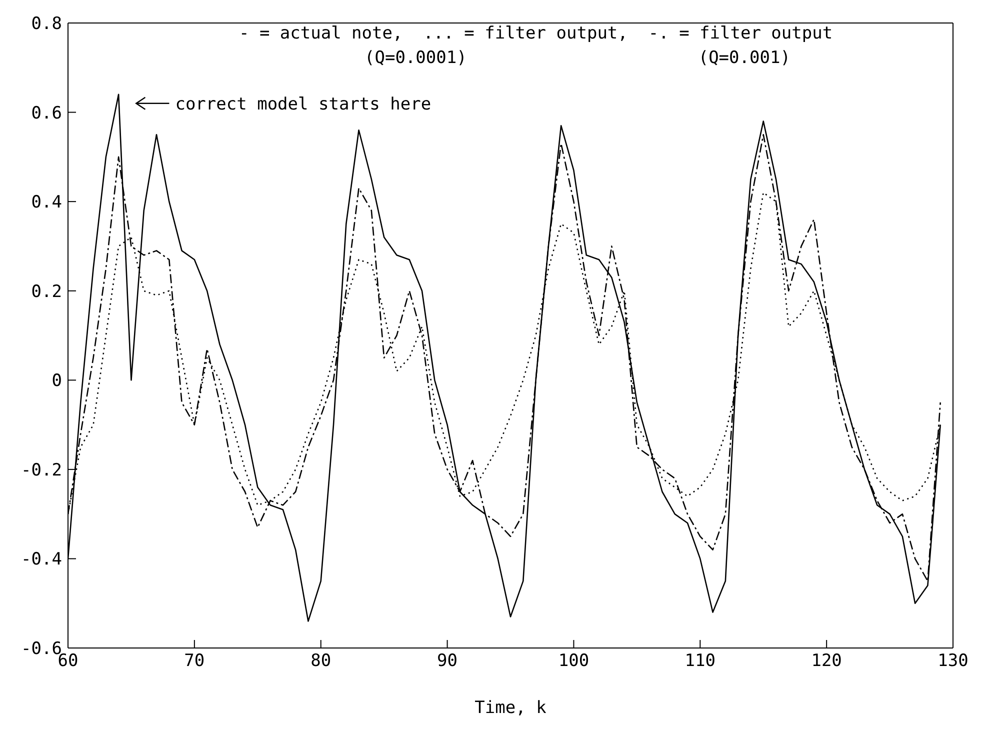 The height and width of the screenshot is (748, 982). Describe the element at coordinates (41, 470) in the screenshot. I see `y-tick-label: -0.2` at that location.